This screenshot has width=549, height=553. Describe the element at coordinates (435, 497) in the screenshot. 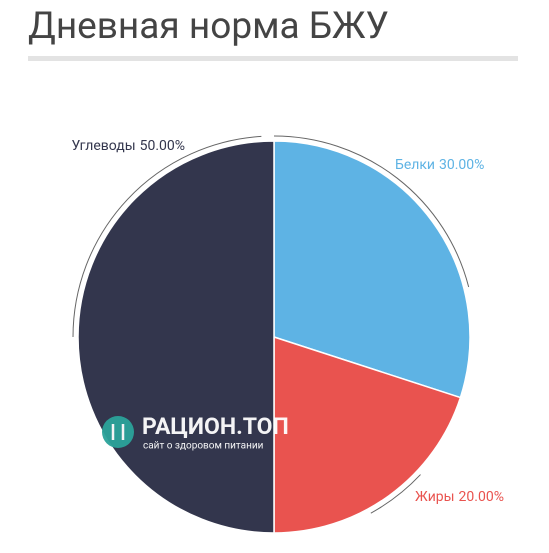

I see `slice-name: Жиры` at that location.